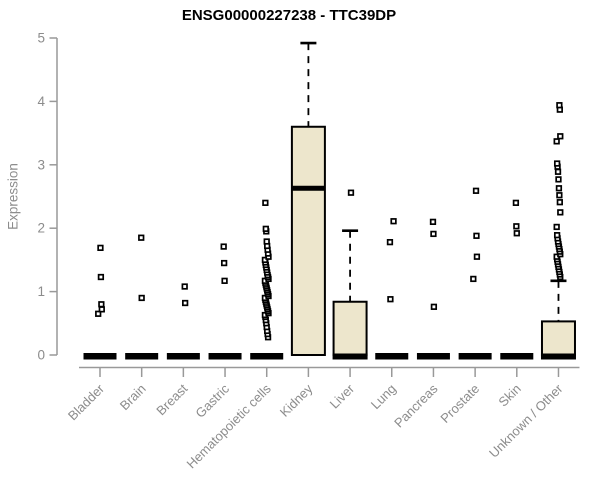  I want to click on y-tick-label: 2, so click(41, 228).